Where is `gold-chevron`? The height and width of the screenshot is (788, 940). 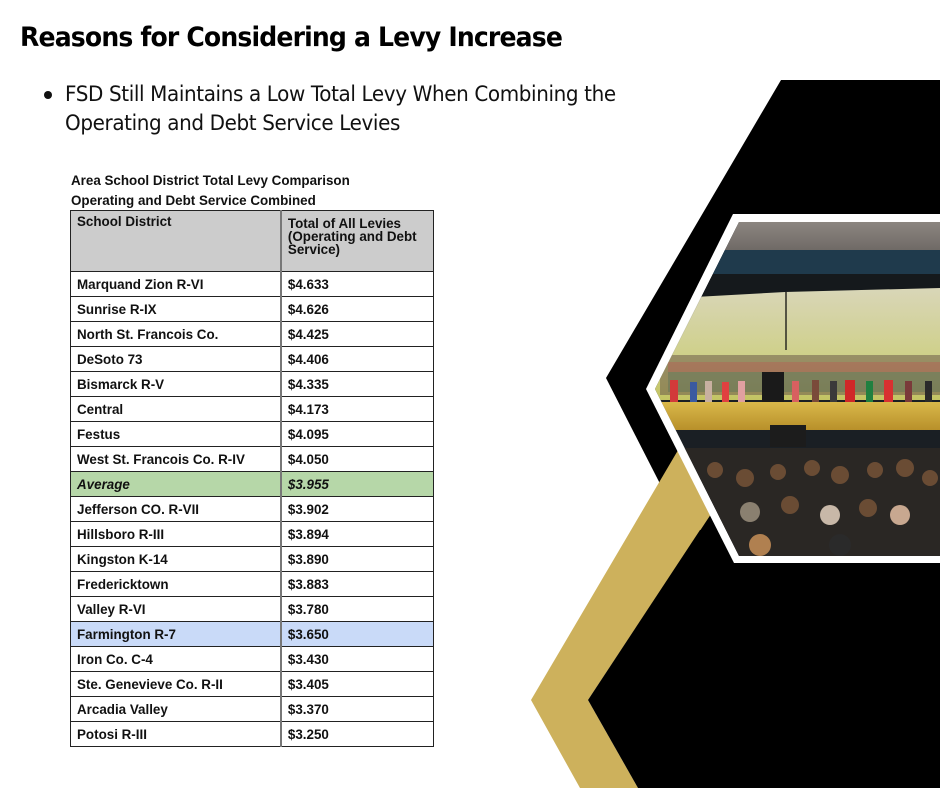
gold-chevron is located at coordinates (645, 614).